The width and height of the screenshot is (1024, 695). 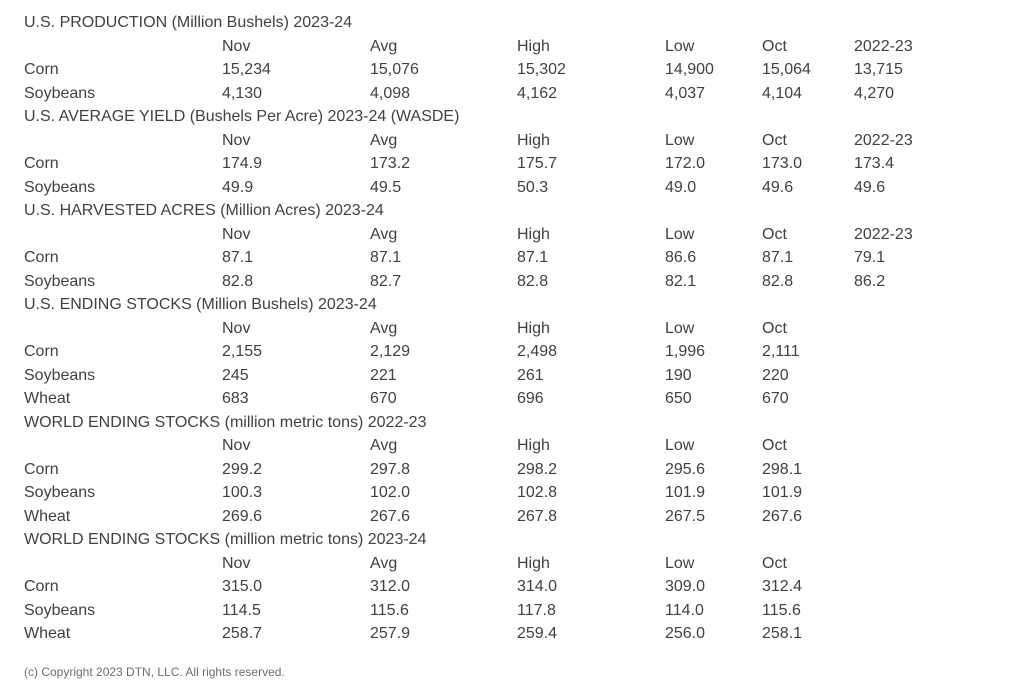 I want to click on cell-value: 49.9, so click(x=238, y=187).